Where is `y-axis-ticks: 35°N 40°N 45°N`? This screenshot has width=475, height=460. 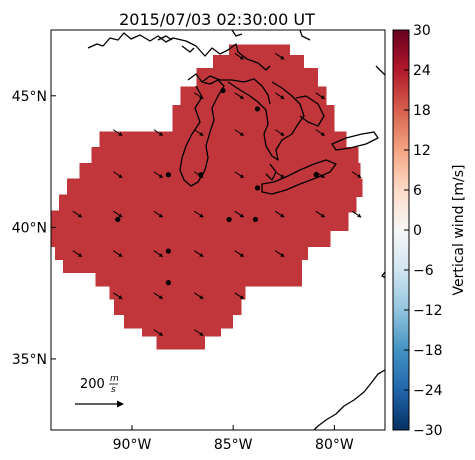
y-axis-ticks: 35°N 40°N 45°N is located at coordinates (34, 228).